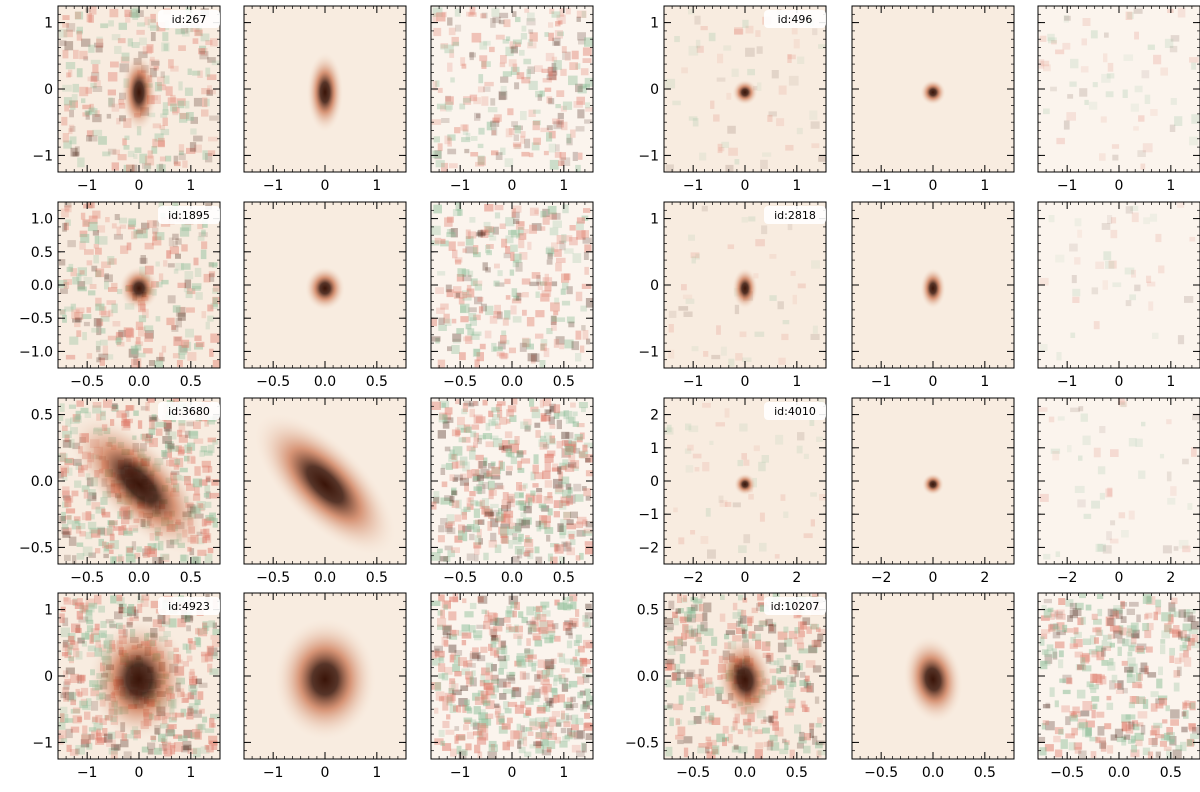  Describe the element at coordinates (726, 686) in the screenshot. I see `panel-data: −0.5 0.0 0.50.50.0−0.5id:10207` at that location.